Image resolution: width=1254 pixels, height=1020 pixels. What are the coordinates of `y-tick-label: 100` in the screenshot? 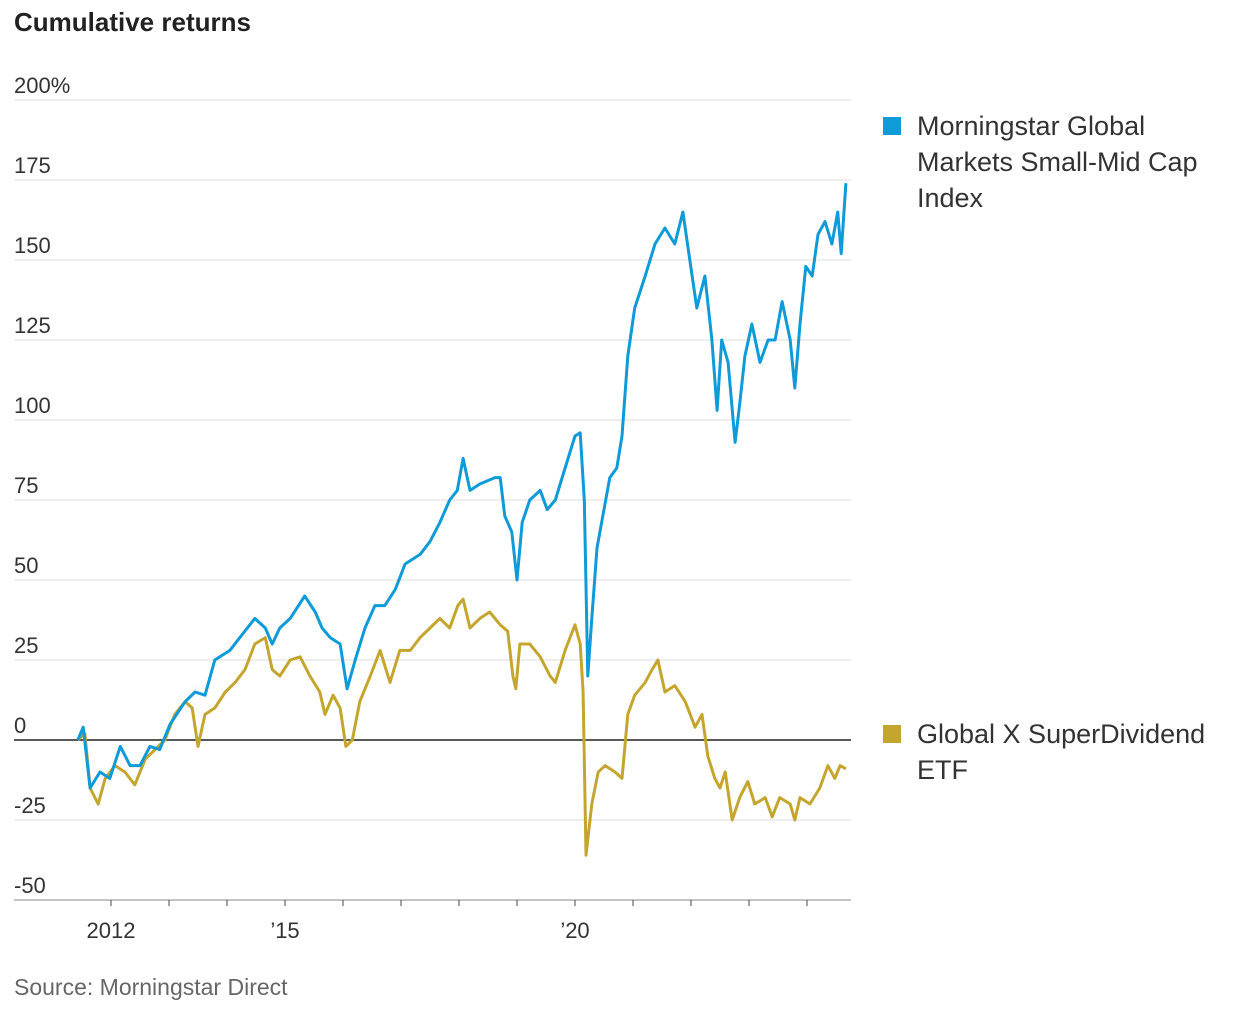 It's located at (32, 405).